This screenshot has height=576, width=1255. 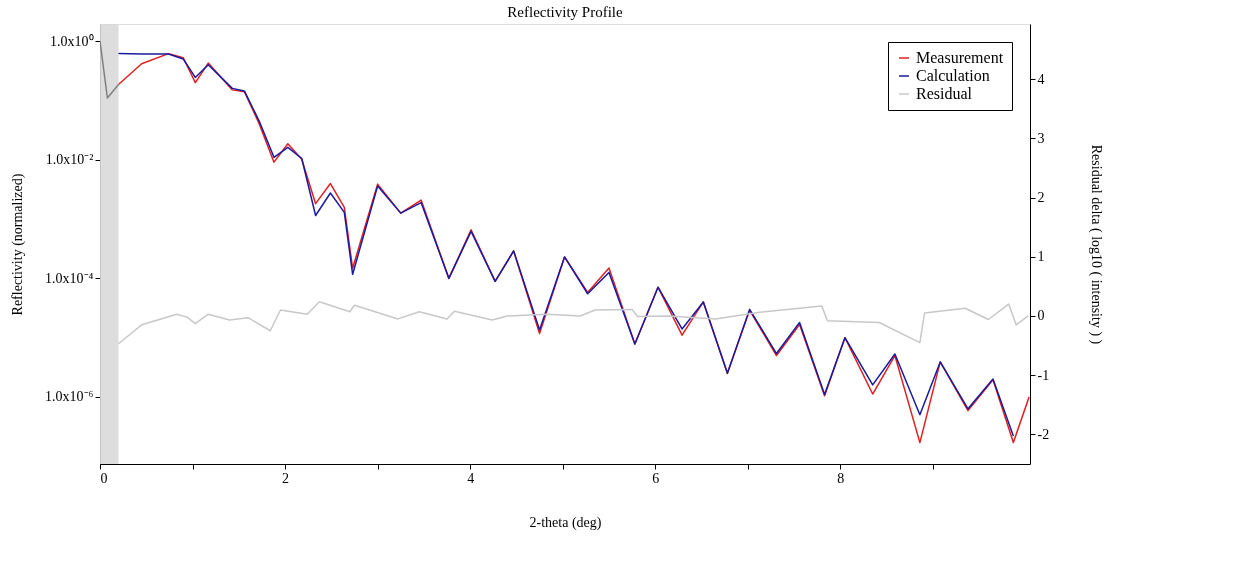 What do you see at coordinates (69, 160) in the screenshot?
I see `y-tick-label: 1.0x10⁻²` at bounding box center [69, 160].